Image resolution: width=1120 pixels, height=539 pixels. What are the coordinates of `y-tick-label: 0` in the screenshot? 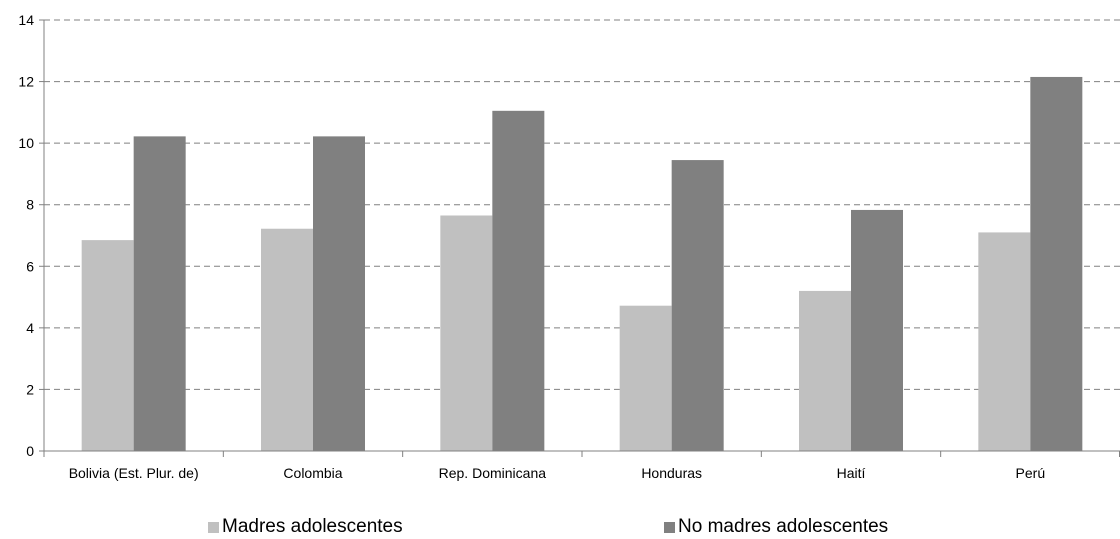 It's located at (30, 451).